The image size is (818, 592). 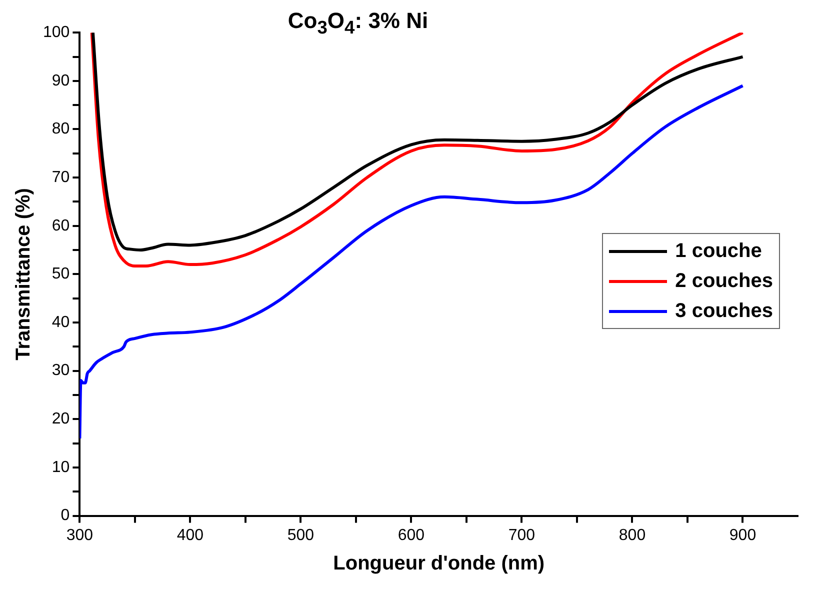 I want to click on legend-label: 1 couche, so click(x=718, y=251).